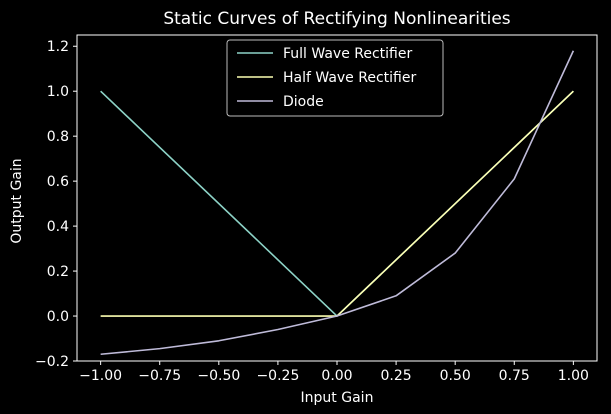  I want to click on x-tick-label: −0.75, so click(159, 376).